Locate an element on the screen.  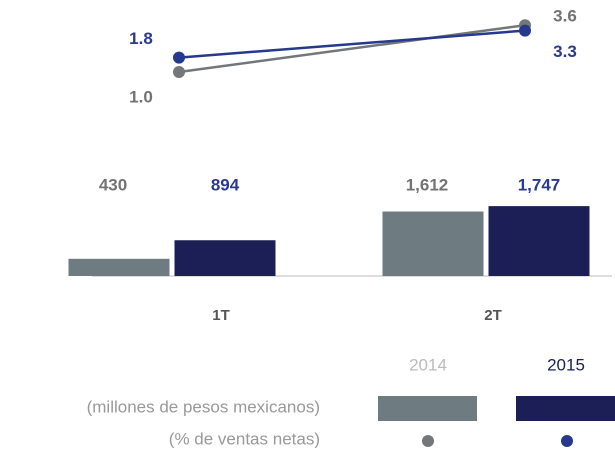
legend-unit: (% de ventas netas) is located at coordinates (244, 438).